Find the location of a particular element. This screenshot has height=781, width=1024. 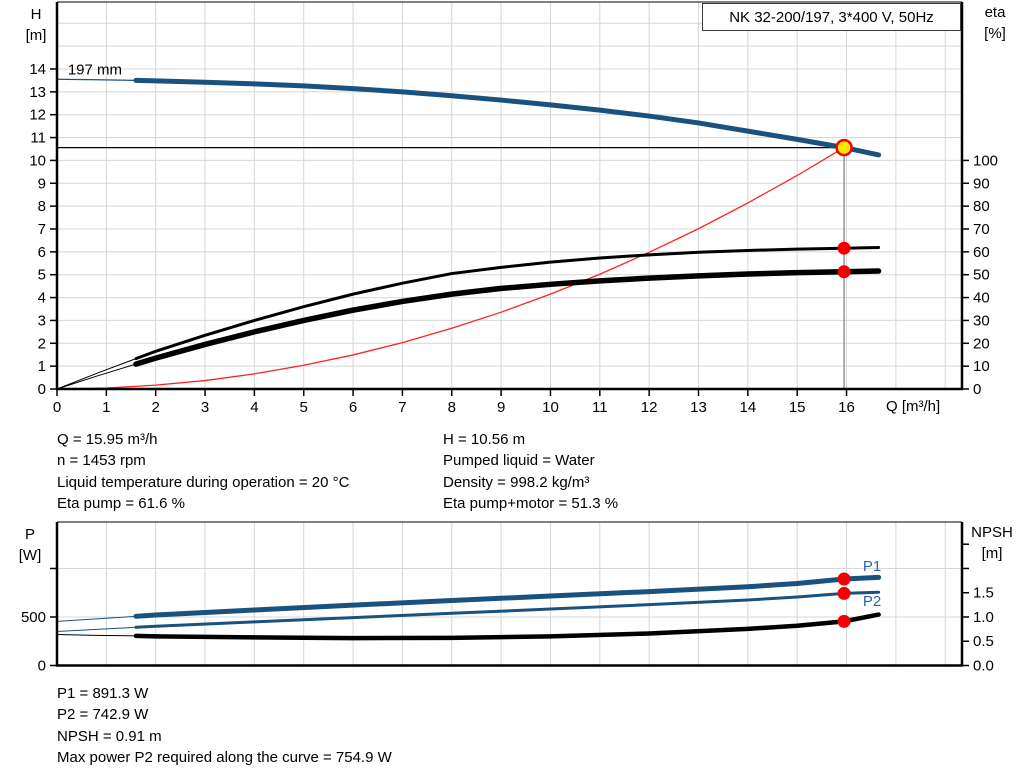

npsh-curve is located at coordinates (507, 626).